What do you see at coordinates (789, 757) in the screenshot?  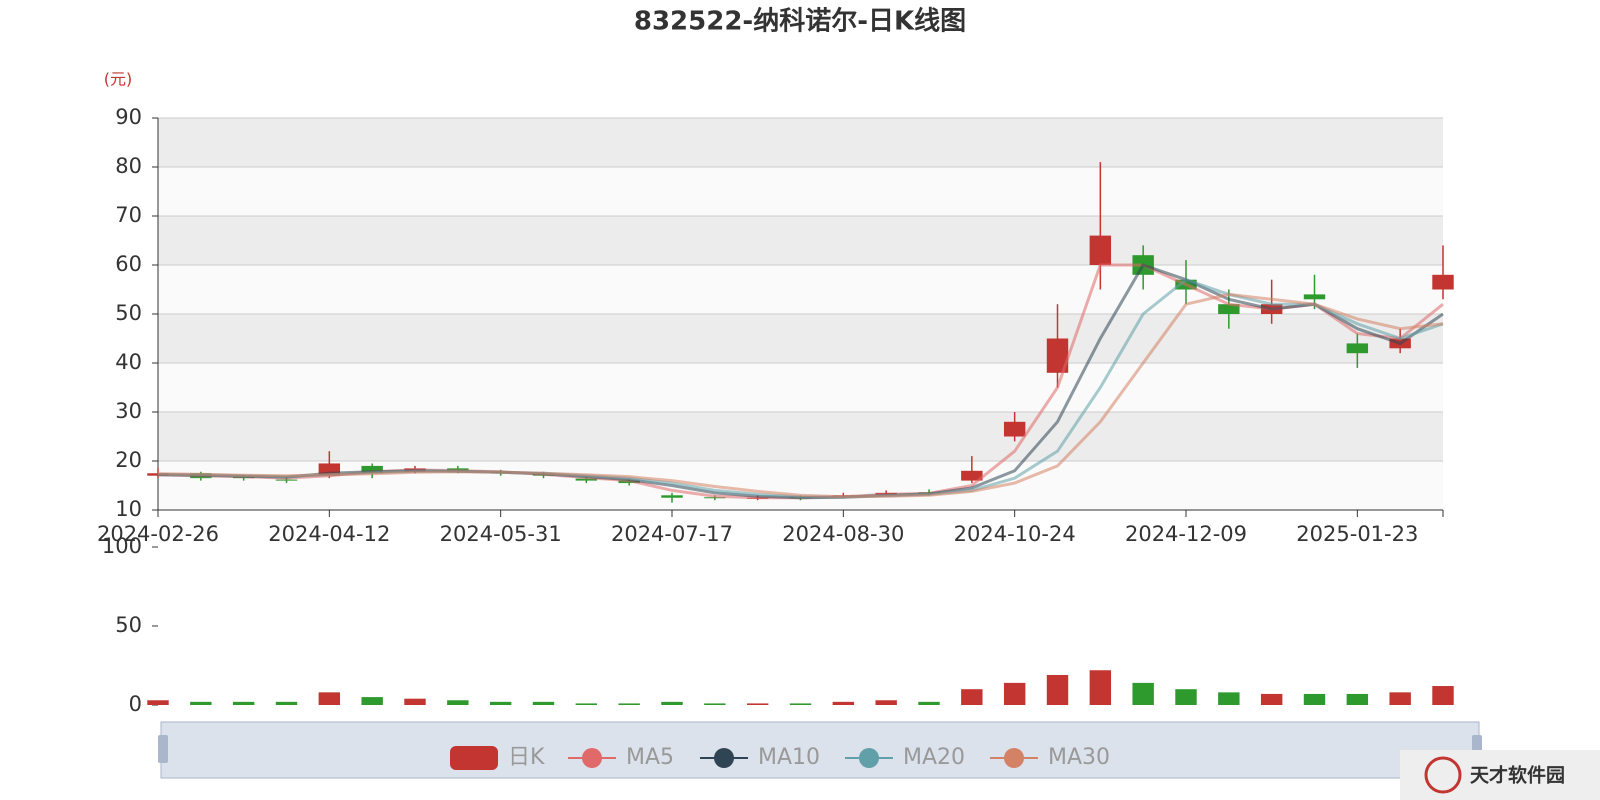 I see `legend-label: MA10` at bounding box center [789, 757].